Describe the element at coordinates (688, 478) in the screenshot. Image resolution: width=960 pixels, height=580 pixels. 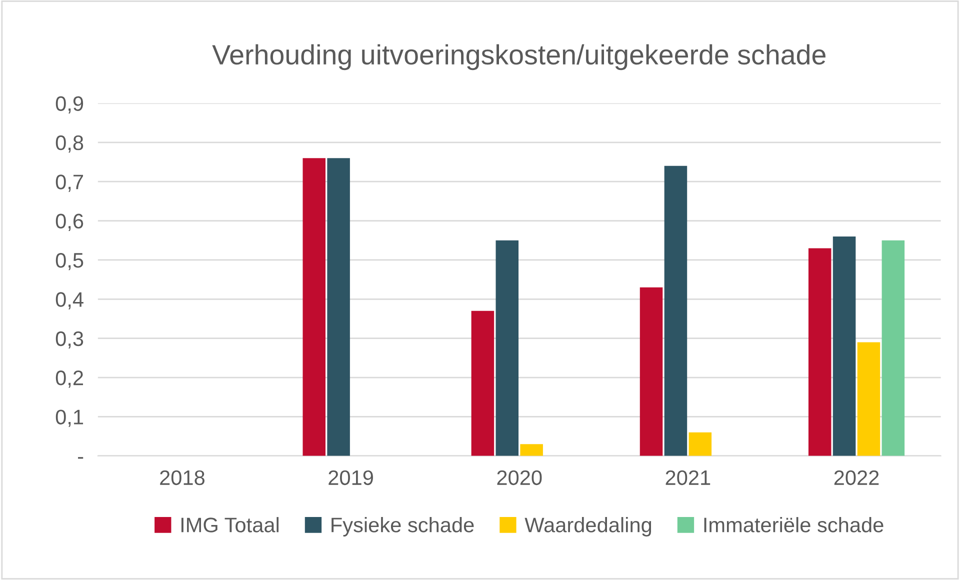
I see `x-tick-label: 2021` at that location.